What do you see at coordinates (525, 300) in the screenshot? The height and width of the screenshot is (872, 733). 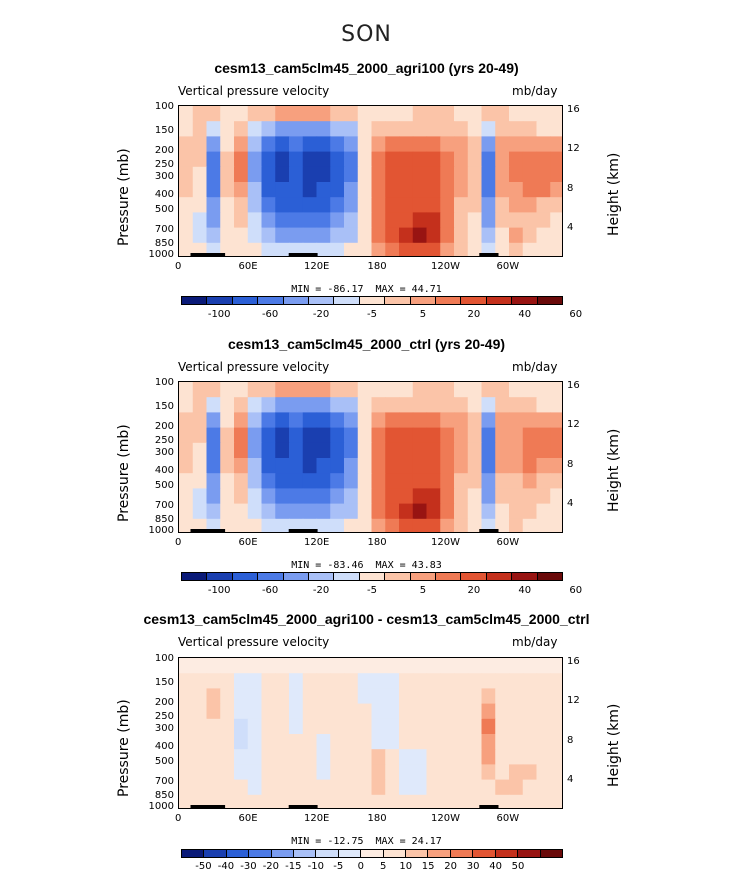 I see `colorbar-swatch` at bounding box center [525, 300].